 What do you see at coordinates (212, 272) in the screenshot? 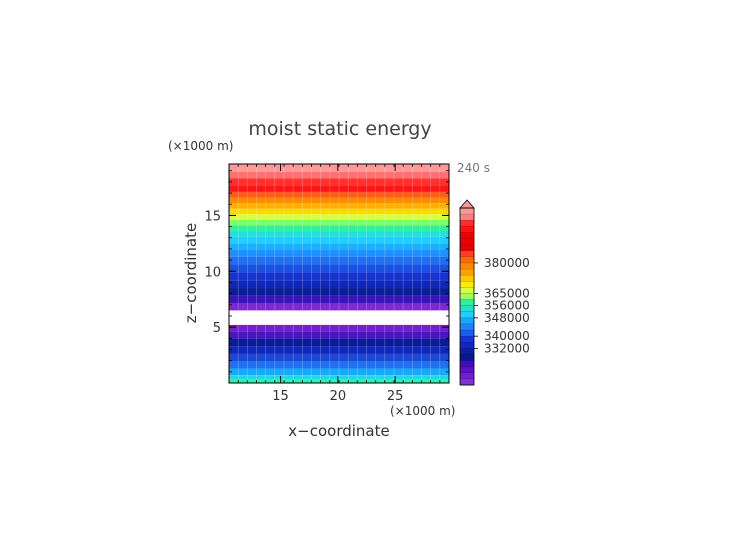
I see `y-tick-label-10: 10` at bounding box center [212, 272].